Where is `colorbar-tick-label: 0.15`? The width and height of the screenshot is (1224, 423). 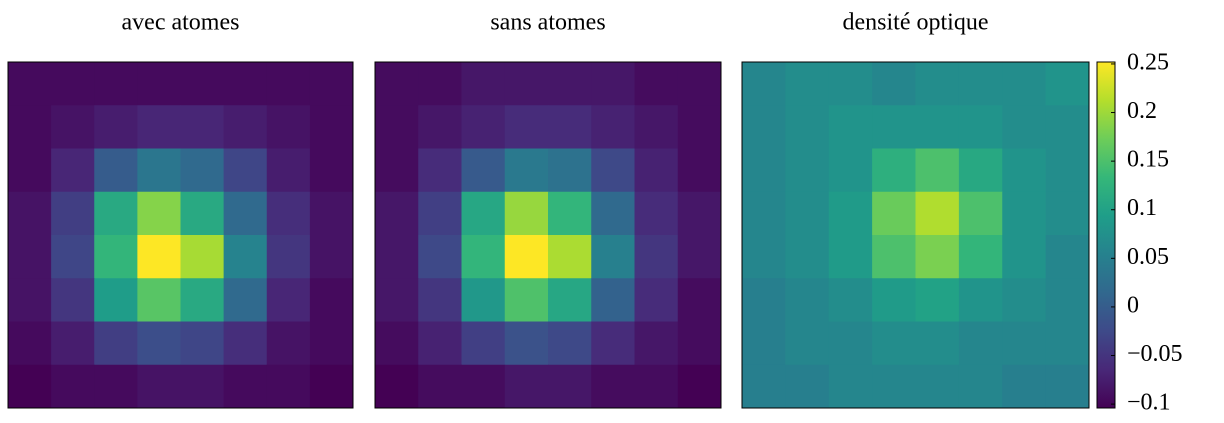 colorbar-tick-label: 0.15 is located at coordinates (1148, 160).